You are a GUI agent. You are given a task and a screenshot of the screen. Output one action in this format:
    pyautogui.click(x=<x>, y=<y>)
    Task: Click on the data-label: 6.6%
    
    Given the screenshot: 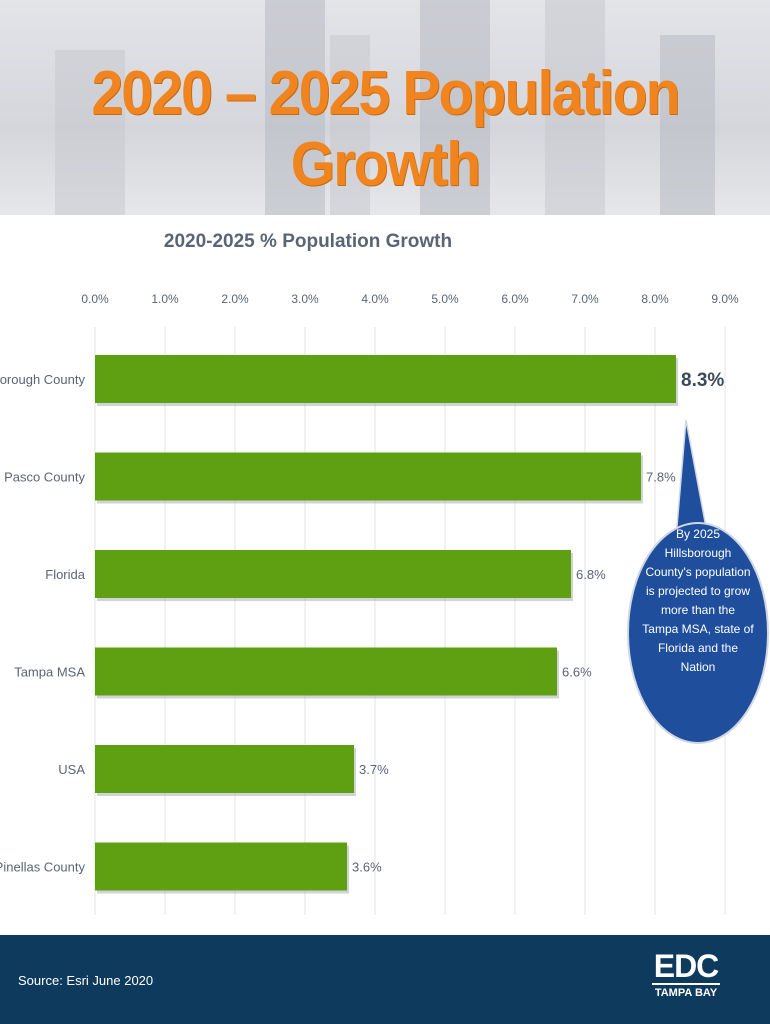 What is the action you would take?
    pyautogui.click(x=577, y=672)
    